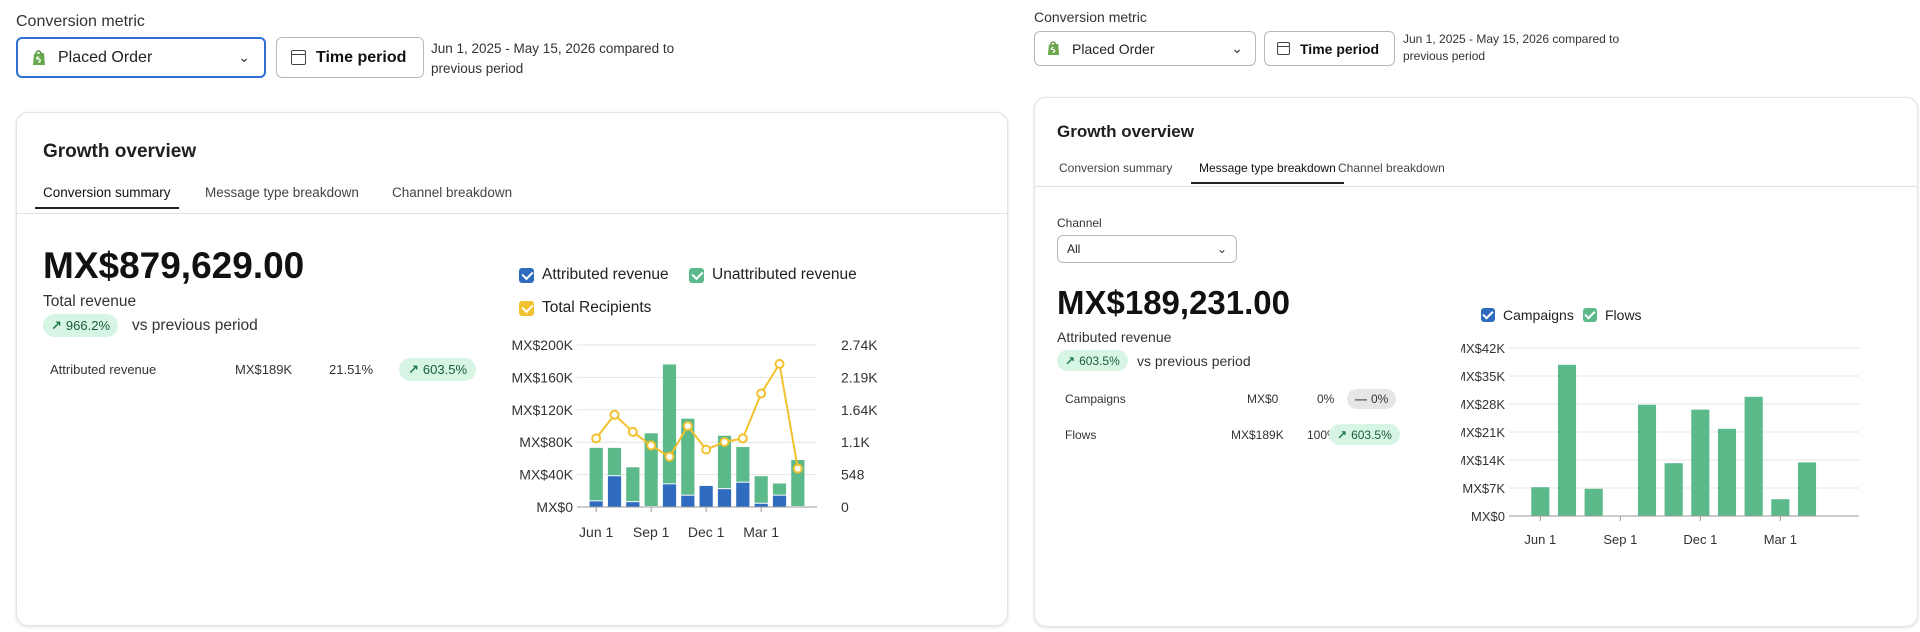 This screenshot has width=1920, height=632. What do you see at coordinates (1326, 399) in the screenshot?
I see `campaigns-row-share: 0%` at bounding box center [1326, 399].